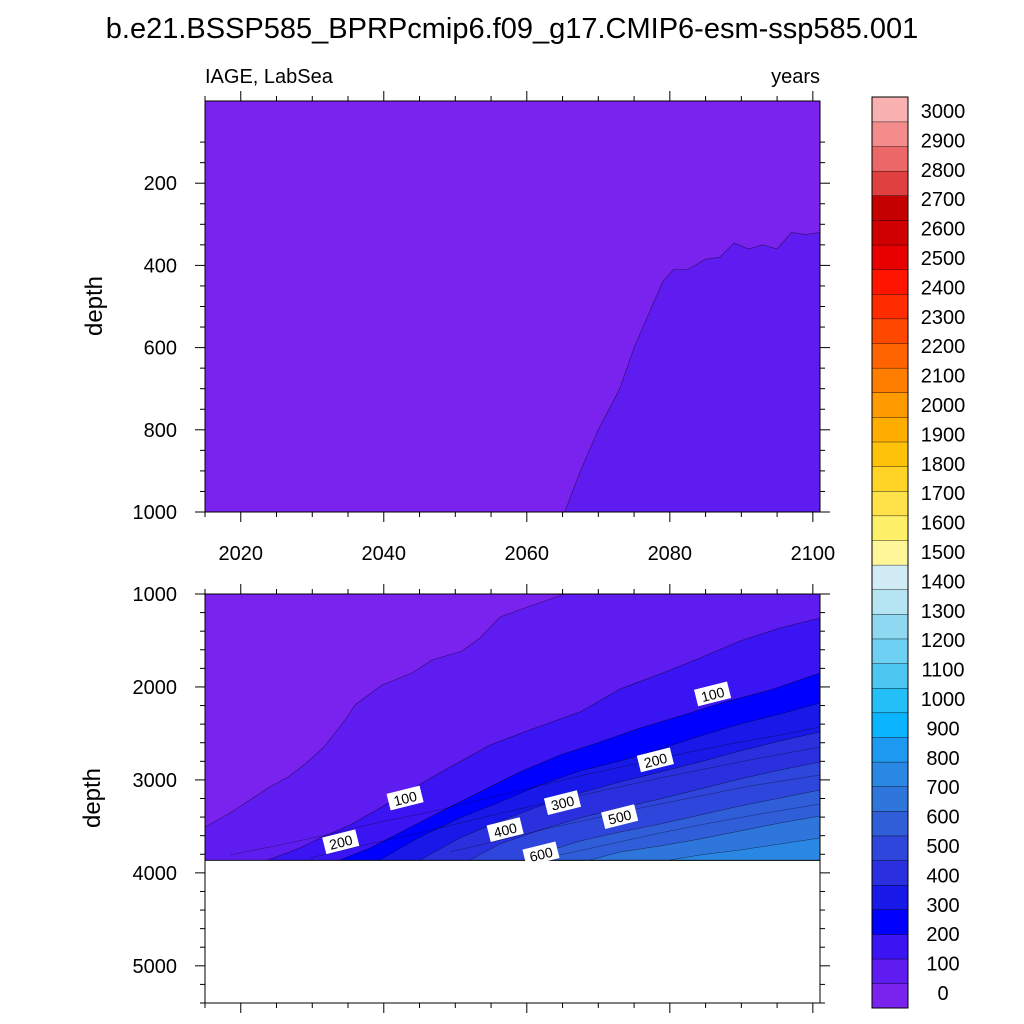 The width and height of the screenshot is (1024, 1024). I want to click on lower-y-tick-label: 1000, so click(155, 595).